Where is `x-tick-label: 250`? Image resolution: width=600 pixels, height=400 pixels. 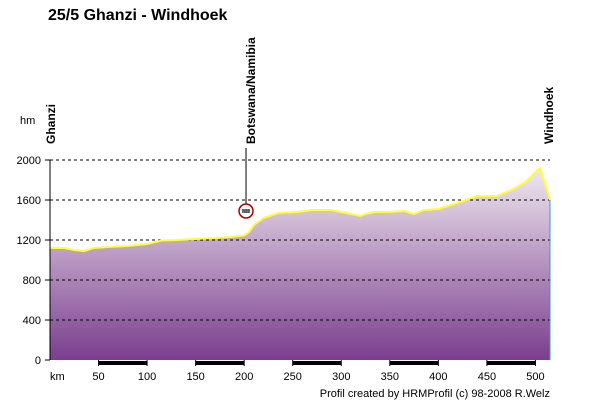 x-tick-label: 250 is located at coordinates (293, 377).